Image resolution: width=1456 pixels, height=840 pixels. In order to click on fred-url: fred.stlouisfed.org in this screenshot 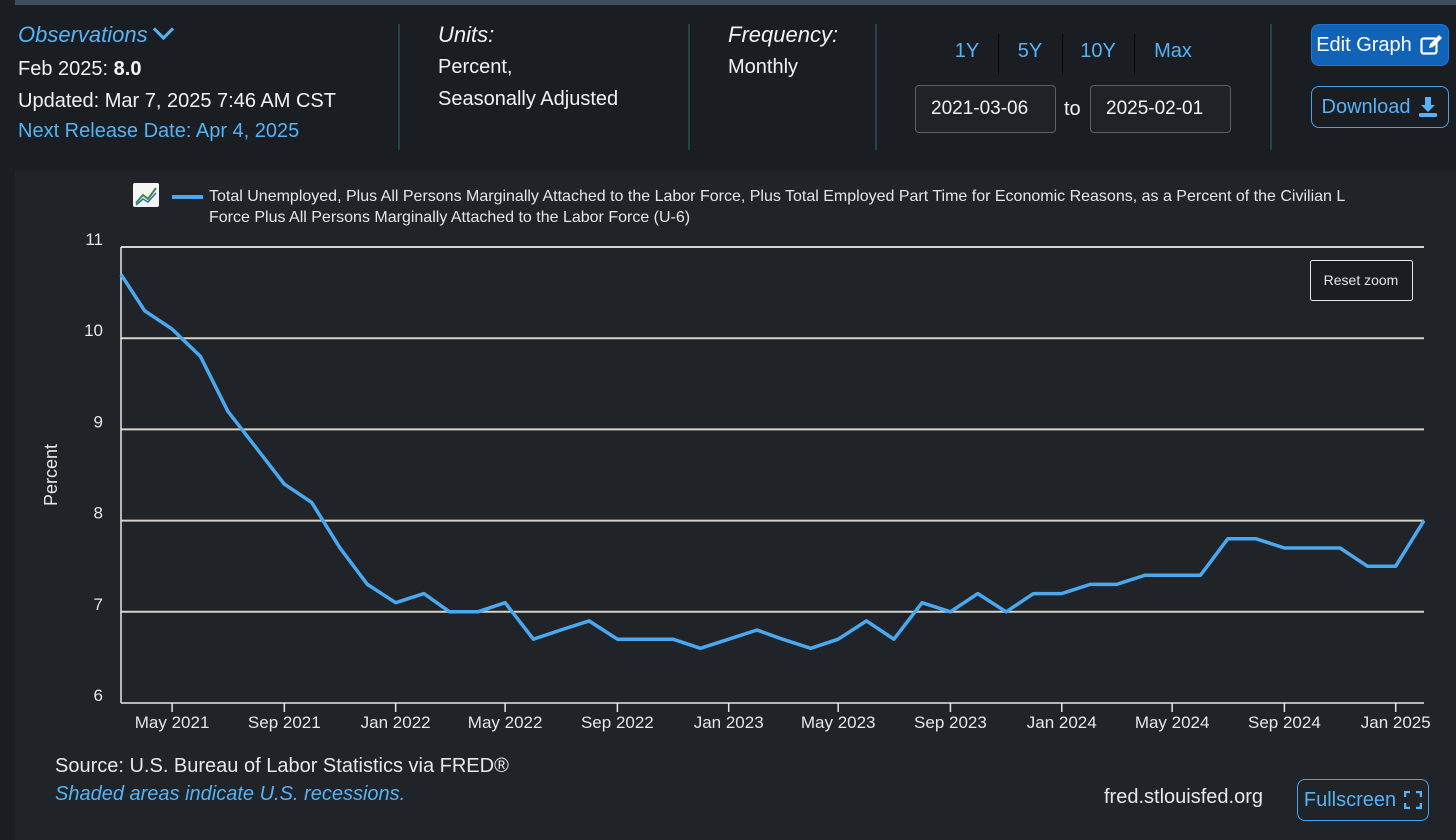, I will do `click(1183, 797)`.